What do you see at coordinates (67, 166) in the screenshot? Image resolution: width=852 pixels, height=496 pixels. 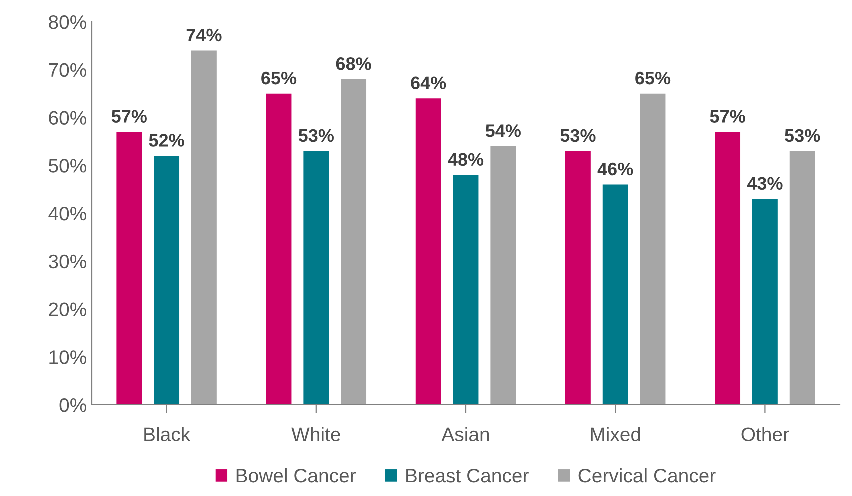 I see `y-tick-label: 50%` at bounding box center [67, 166].